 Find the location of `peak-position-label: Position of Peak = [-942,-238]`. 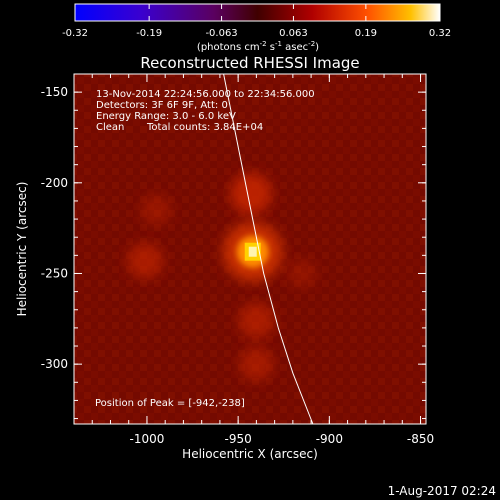

peak-position-label: Position of Peak = [-942,-238] is located at coordinates (170, 403).